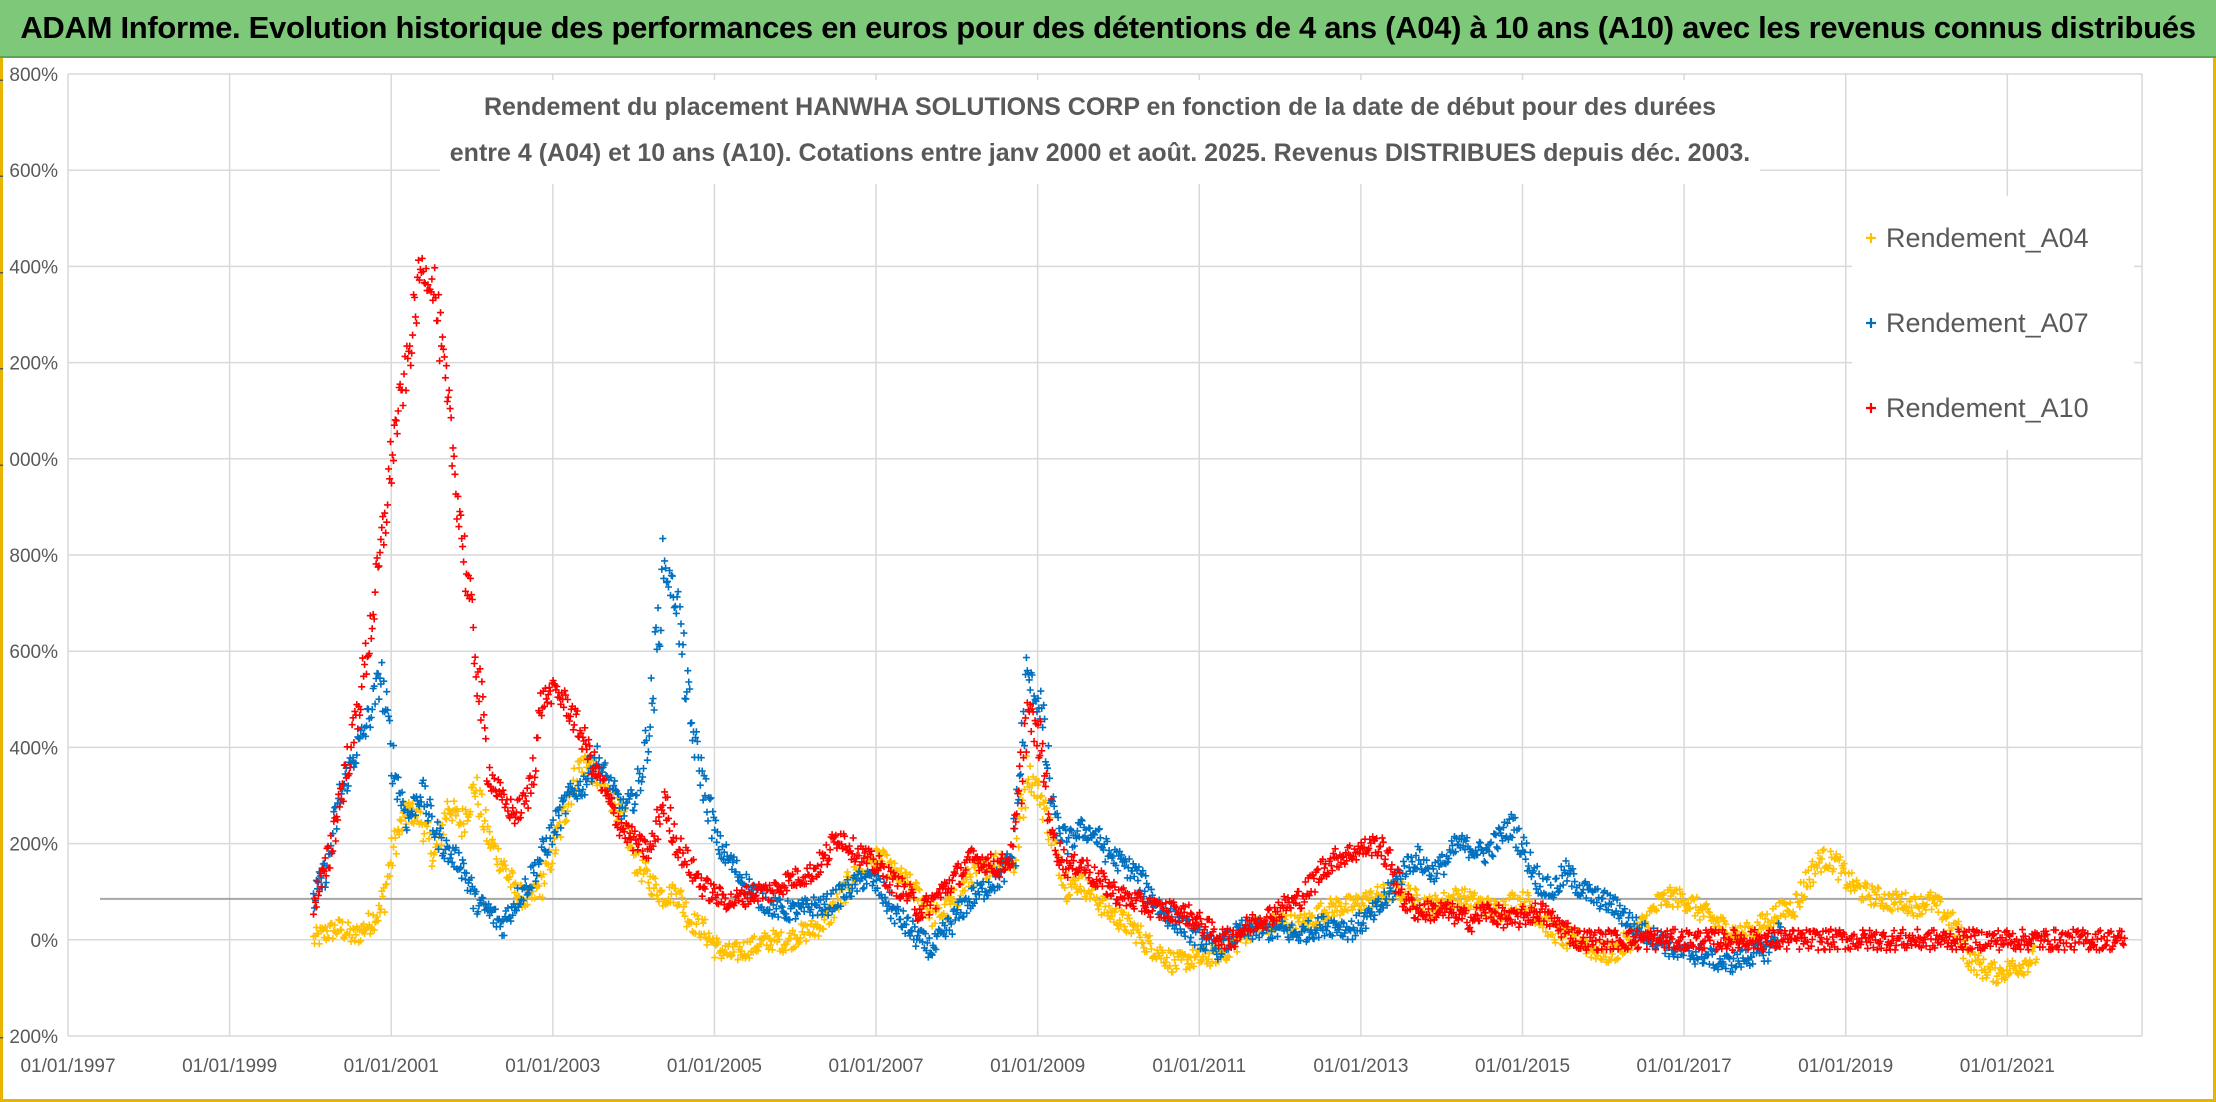  What do you see at coordinates (33, 556) in the screenshot?
I see `y-tick-label: 800%` at bounding box center [33, 556].